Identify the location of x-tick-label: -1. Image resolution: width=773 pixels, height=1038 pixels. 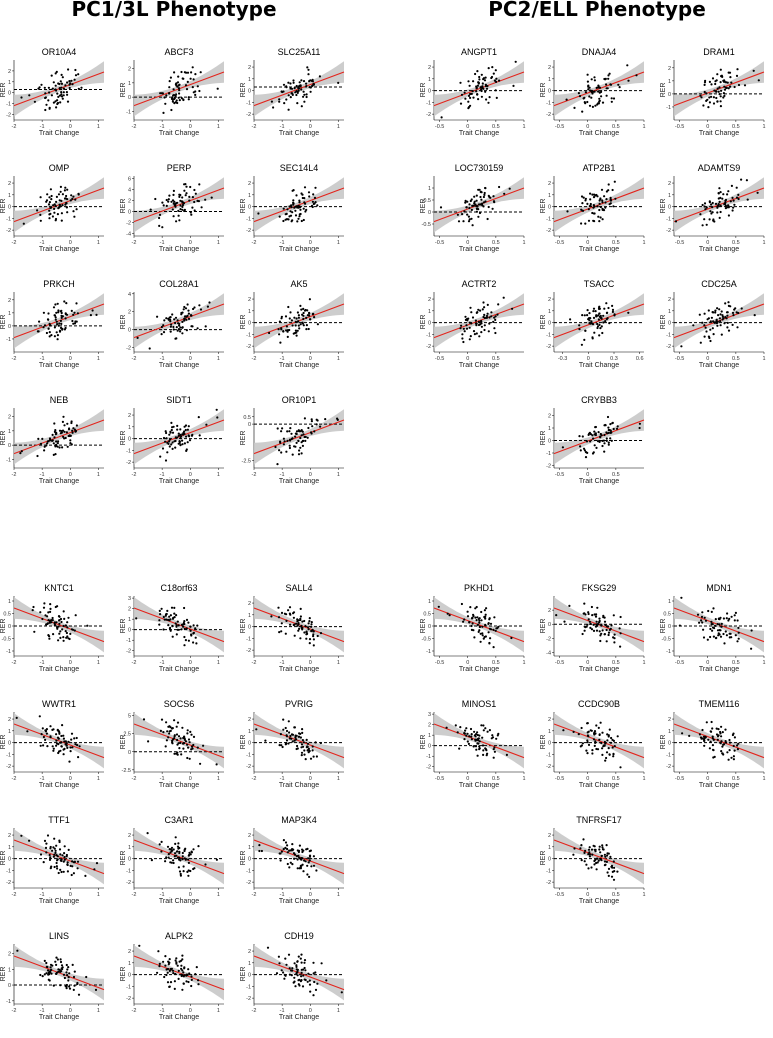
(282, 127).